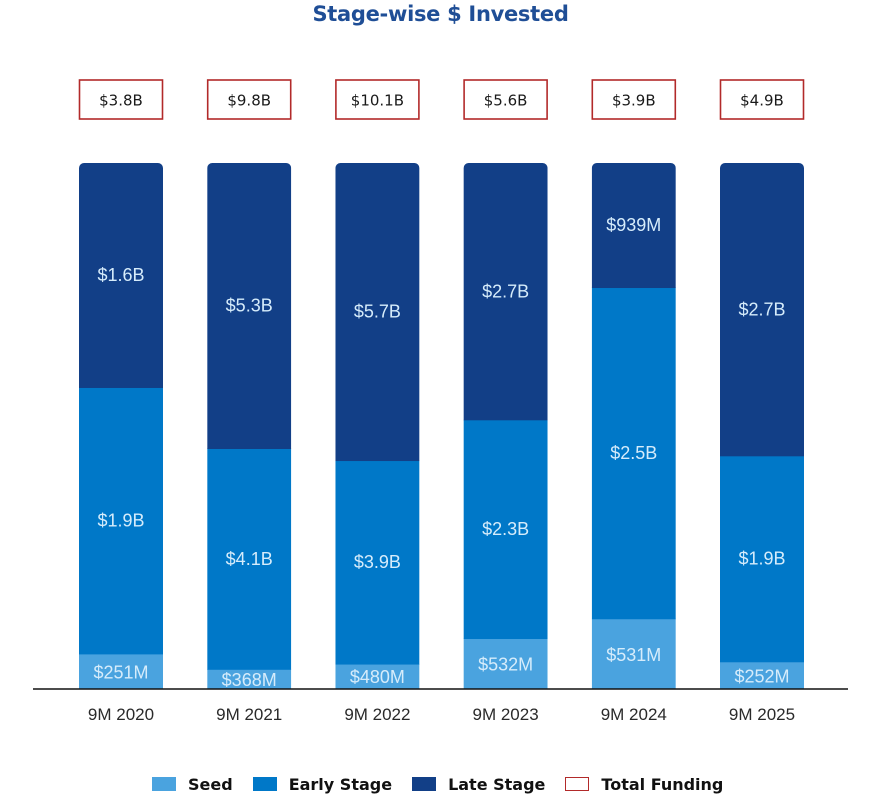  I want to click on data-label-late-stage-9m-2020: $1.6B, so click(120, 275).